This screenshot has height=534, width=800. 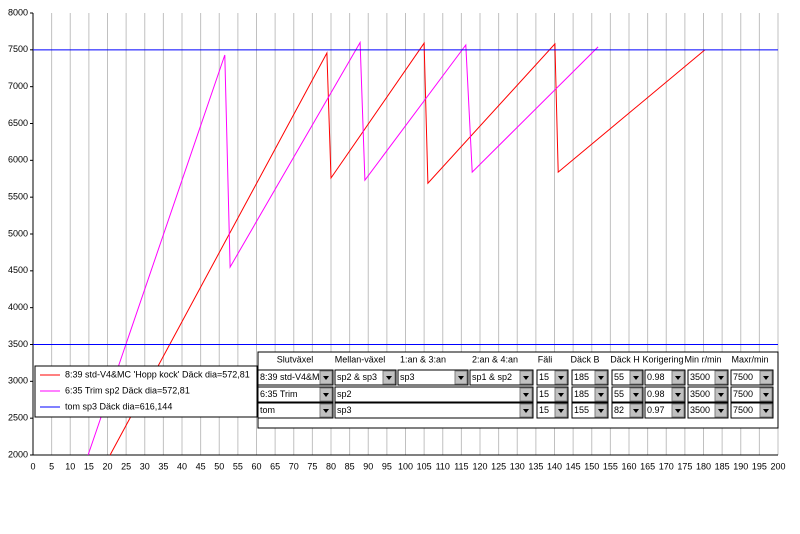 I want to click on x-tick-label: 105, so click(x=424, y=466).